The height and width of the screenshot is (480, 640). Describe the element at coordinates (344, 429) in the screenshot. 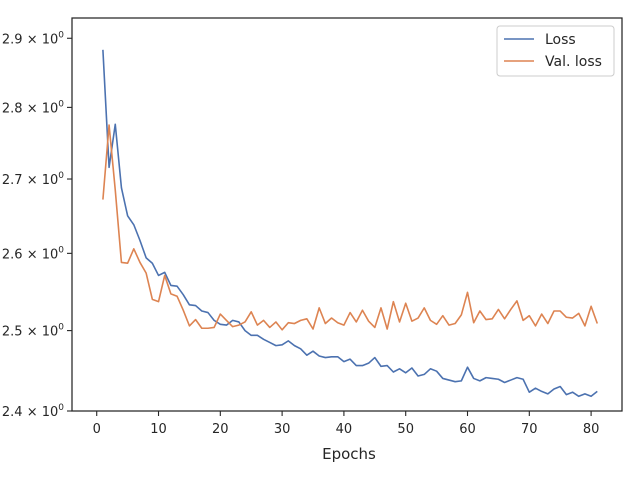

I see `x-tick-label: 40` at that location.